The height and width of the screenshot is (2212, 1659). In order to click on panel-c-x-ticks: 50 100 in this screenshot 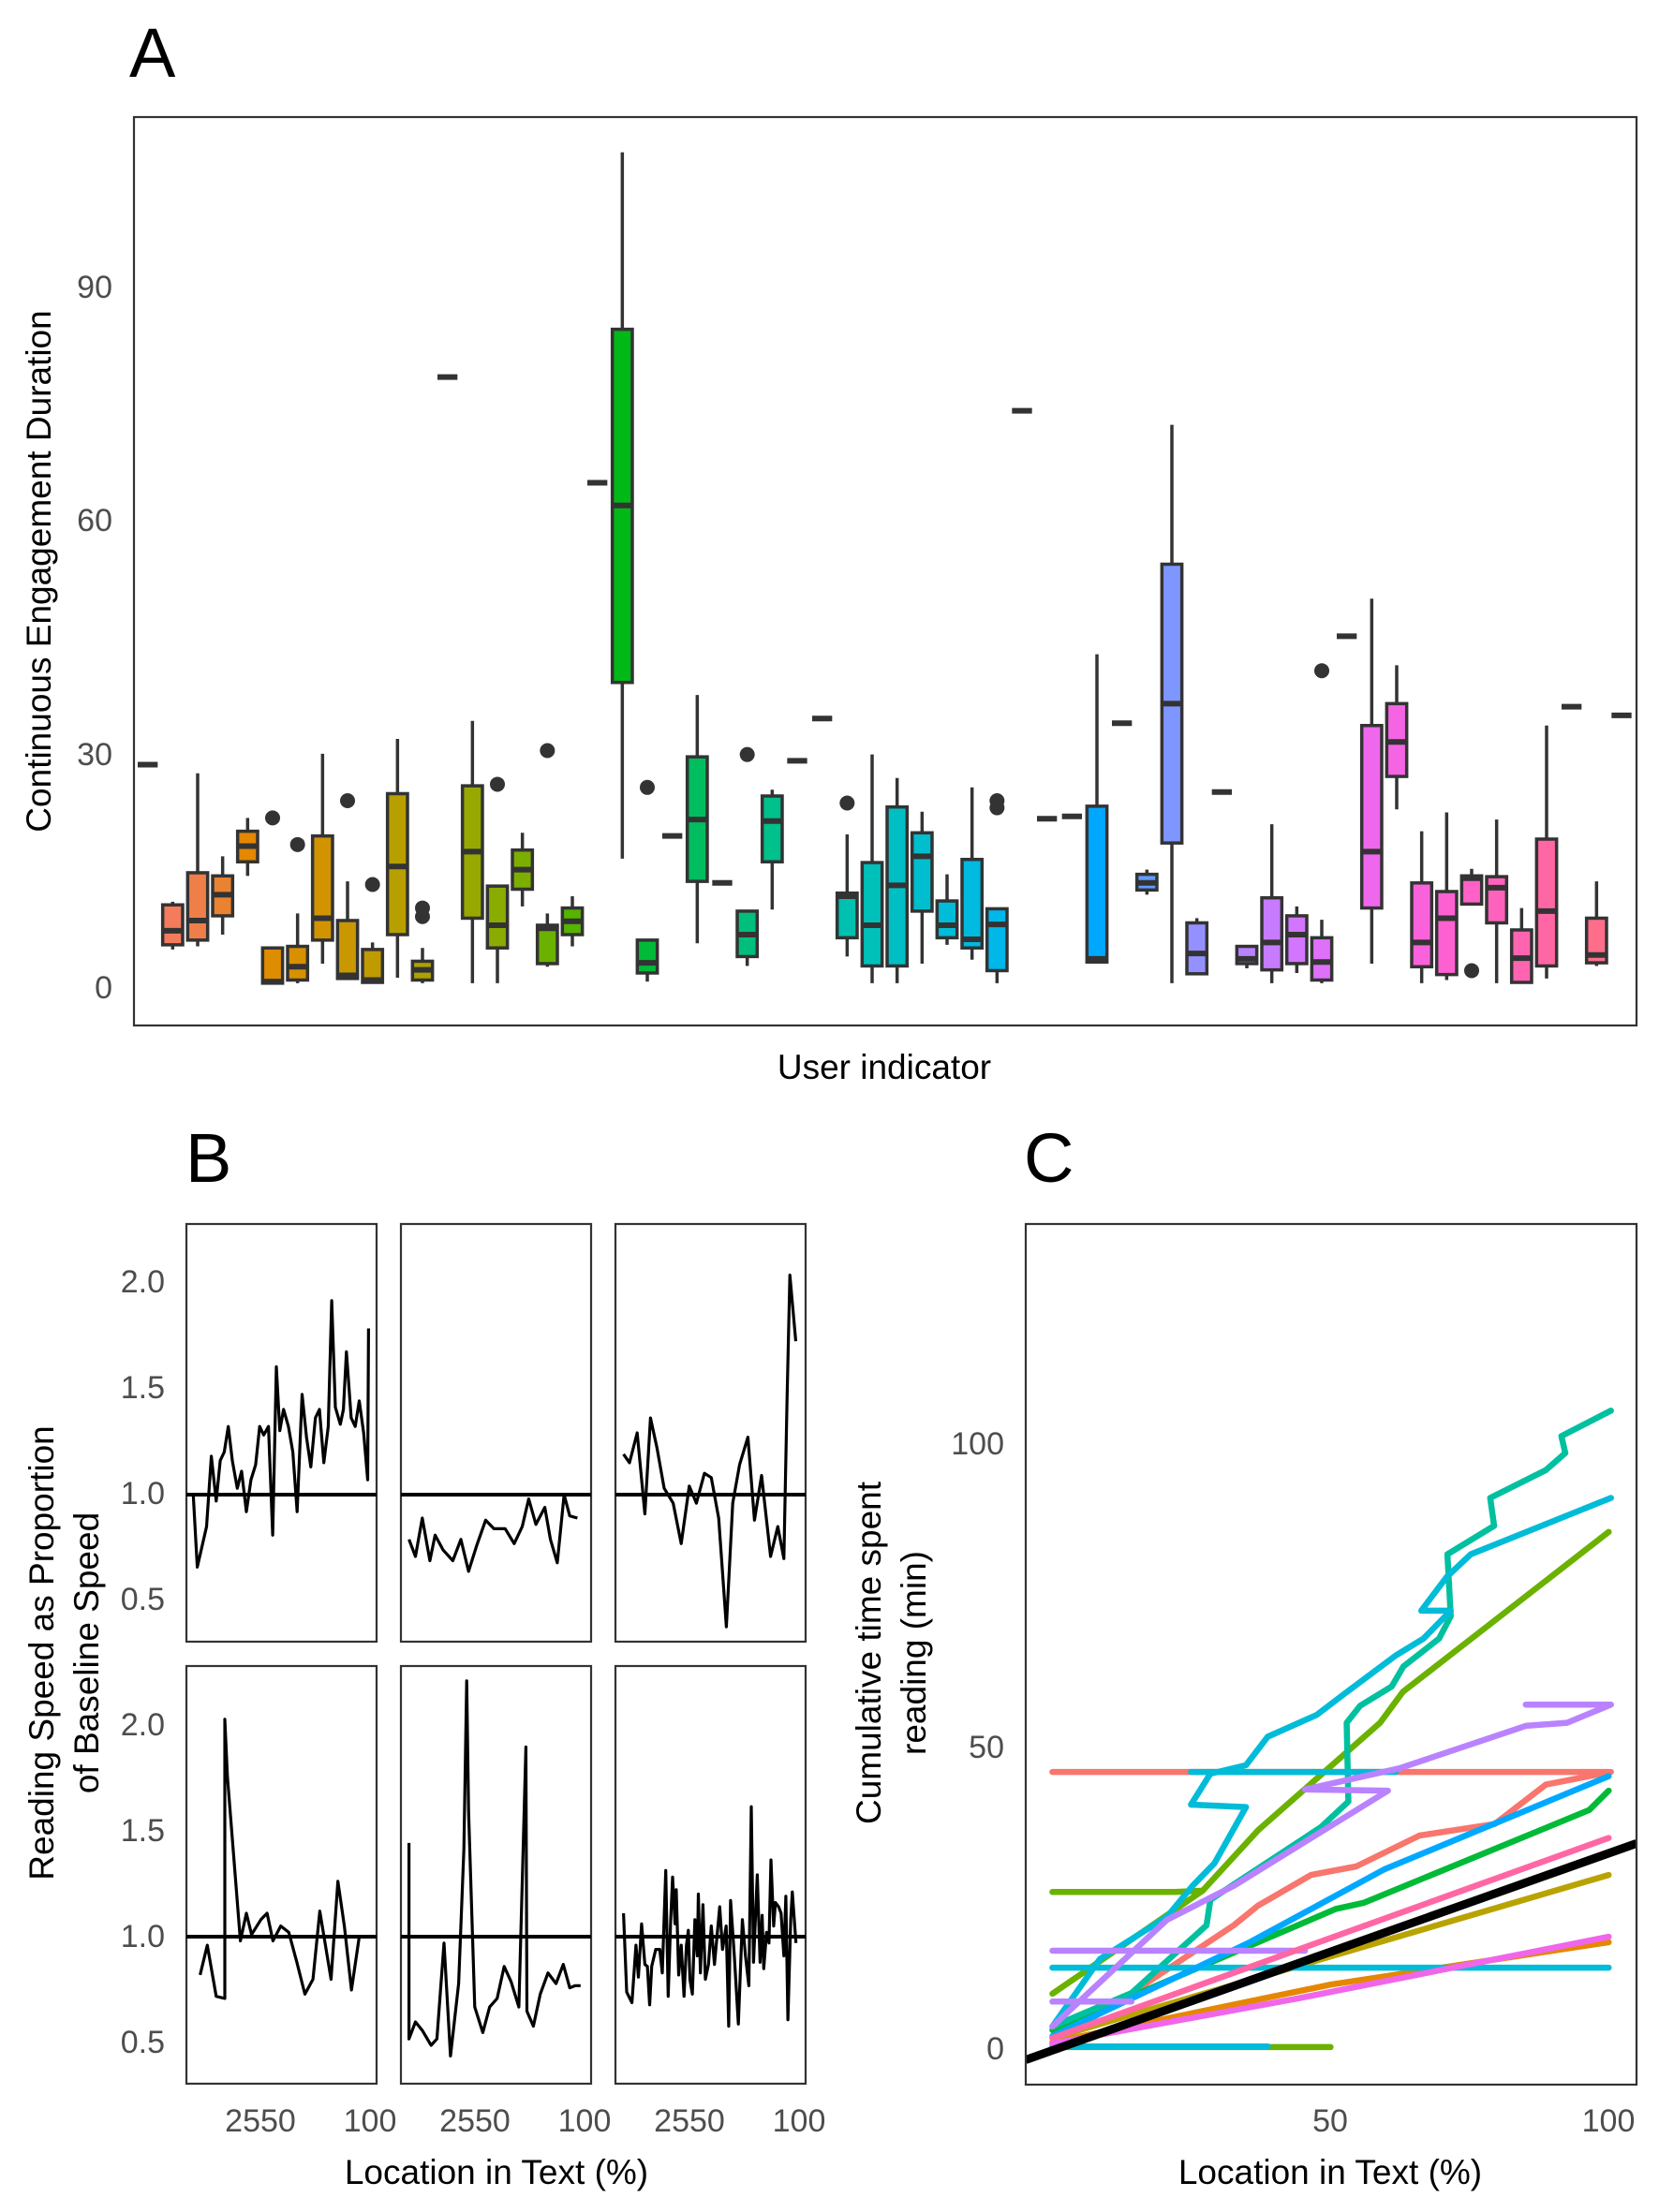, I will do `click(1474, 2121)`.